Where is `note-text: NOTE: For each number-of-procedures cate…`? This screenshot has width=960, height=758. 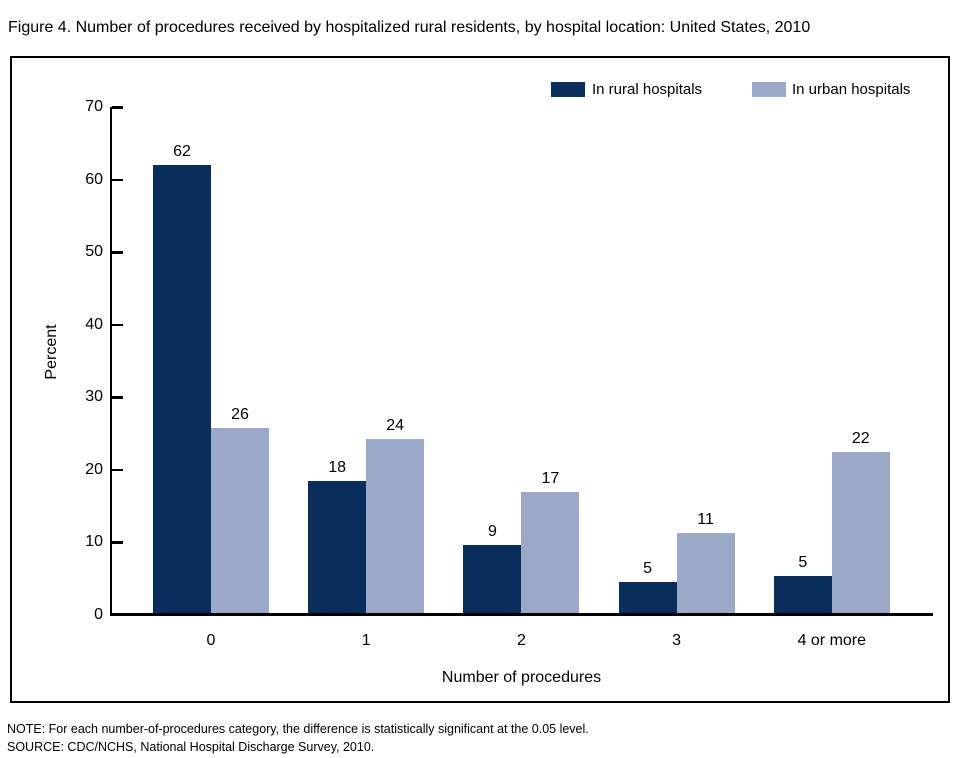 note-text: NOTE: For each number-of-procedures cate… is located at coordinates (298, 729).